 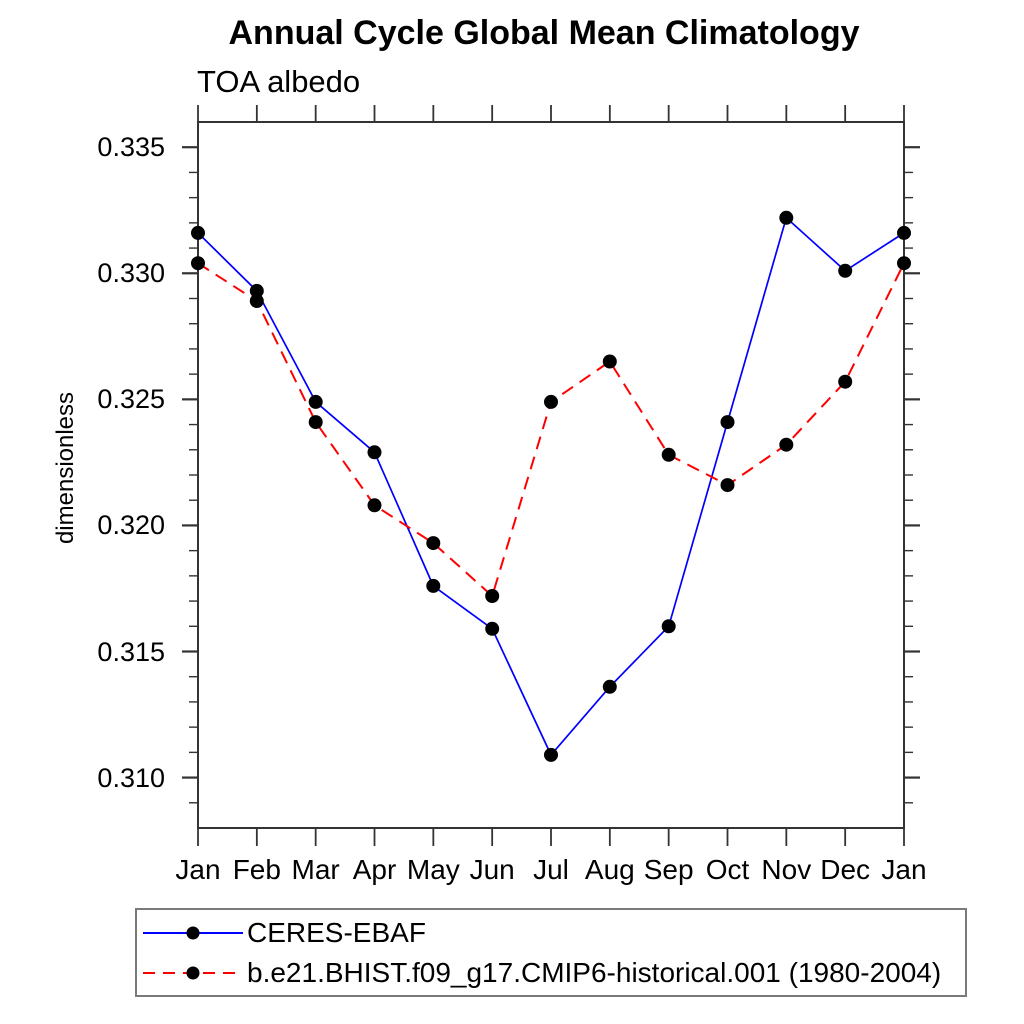 What do you see at coordinates (551, 113) in the screenshot?
I see `x-ticks-top` at bounding box center [551, 113].